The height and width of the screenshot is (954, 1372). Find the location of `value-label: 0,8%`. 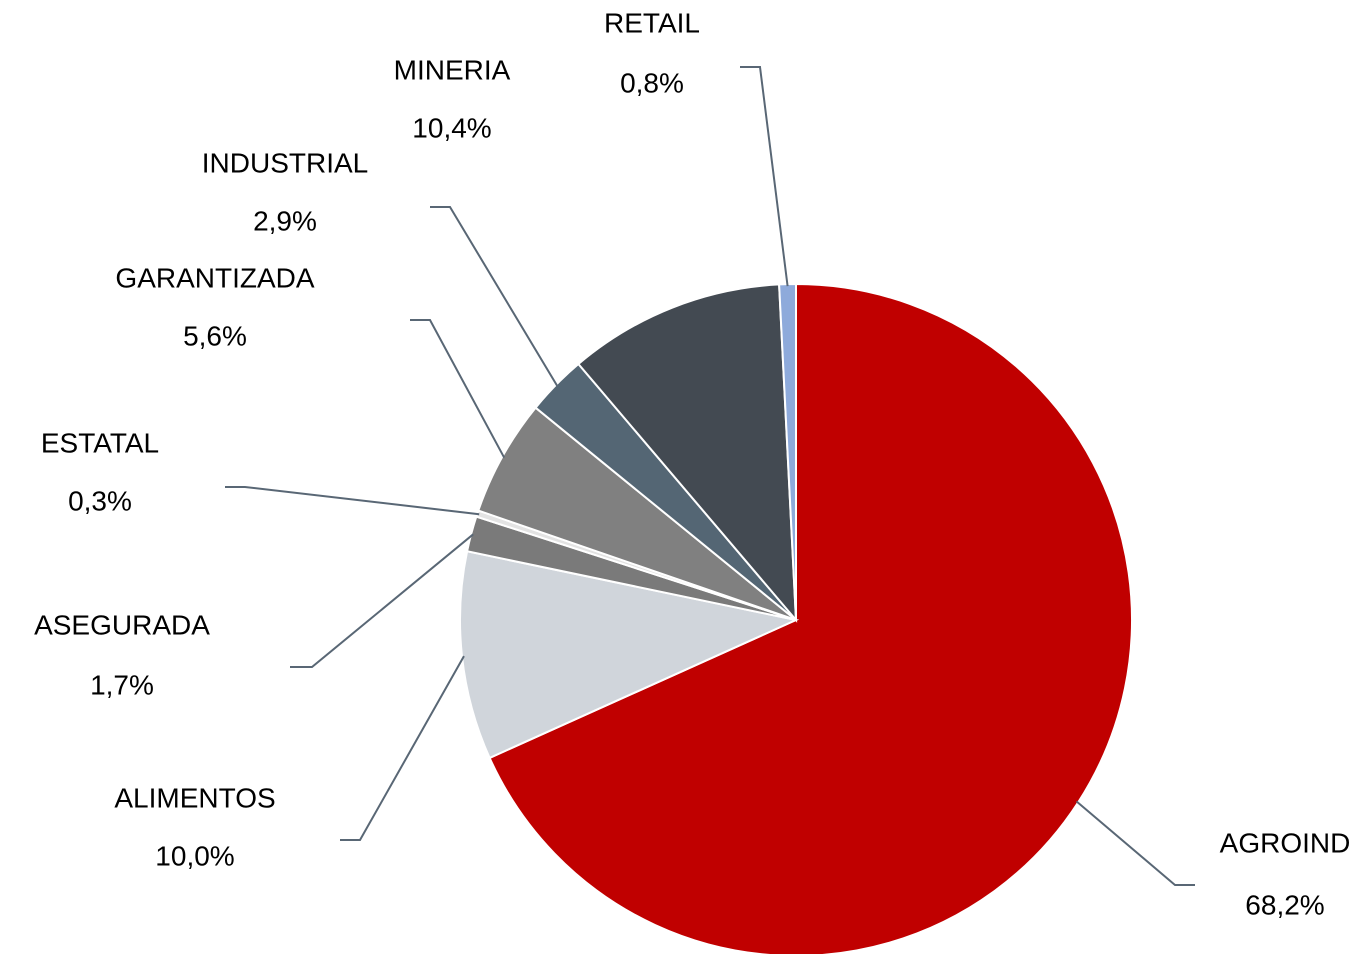

value-label: 0,8% is located at coordinates (652, 82).